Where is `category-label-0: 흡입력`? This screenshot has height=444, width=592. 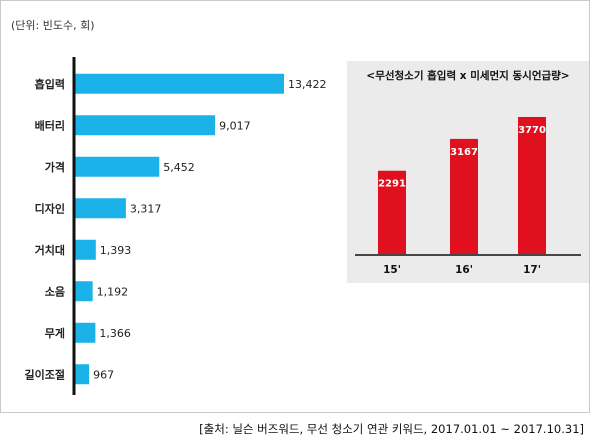
category-label-0: 흡입력 is located at coordinates (50, 84).